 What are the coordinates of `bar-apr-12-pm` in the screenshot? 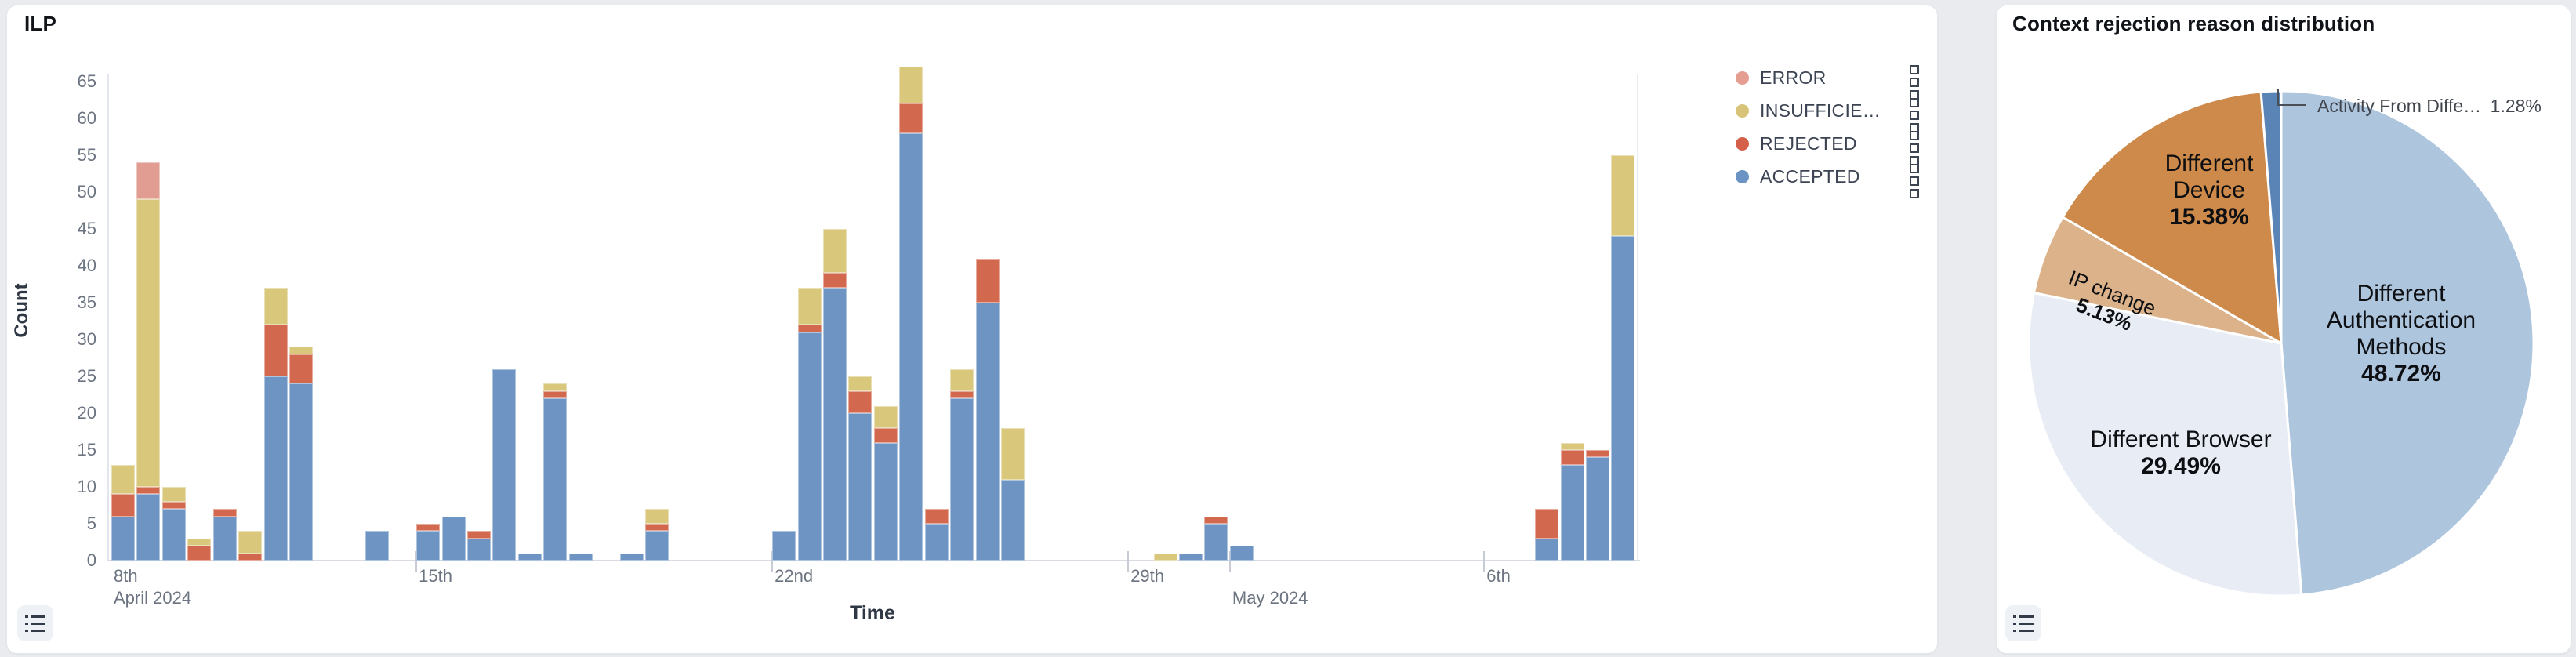 It's located at (301, 454).